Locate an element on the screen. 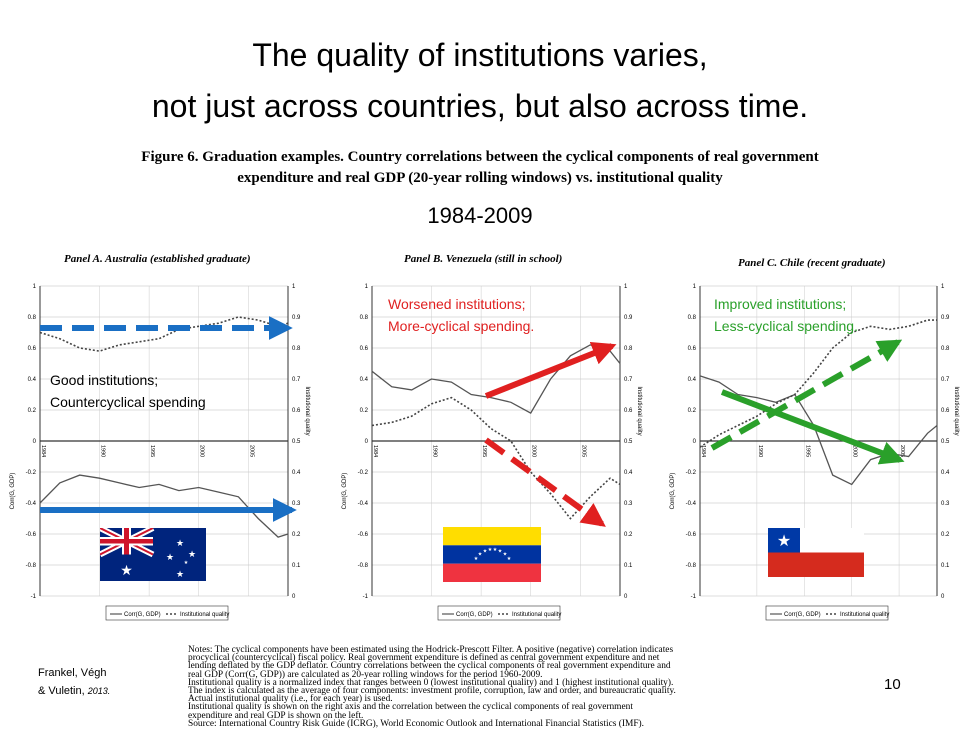 This screenshot has width=960, height=729. chile-annotation-line-1: Improved institutions; is located at coordinates (780, 304).